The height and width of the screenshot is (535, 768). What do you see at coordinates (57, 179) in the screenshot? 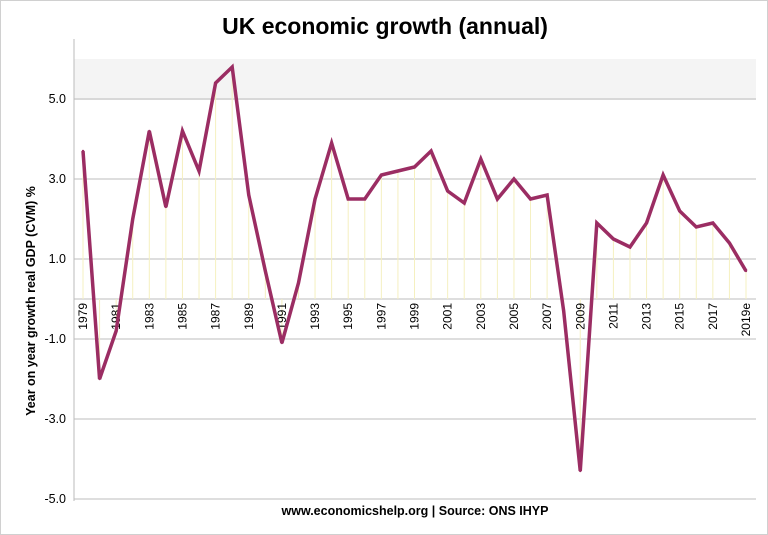
I see `y-tick-label: 3.0` at bounding box center [57, 179].